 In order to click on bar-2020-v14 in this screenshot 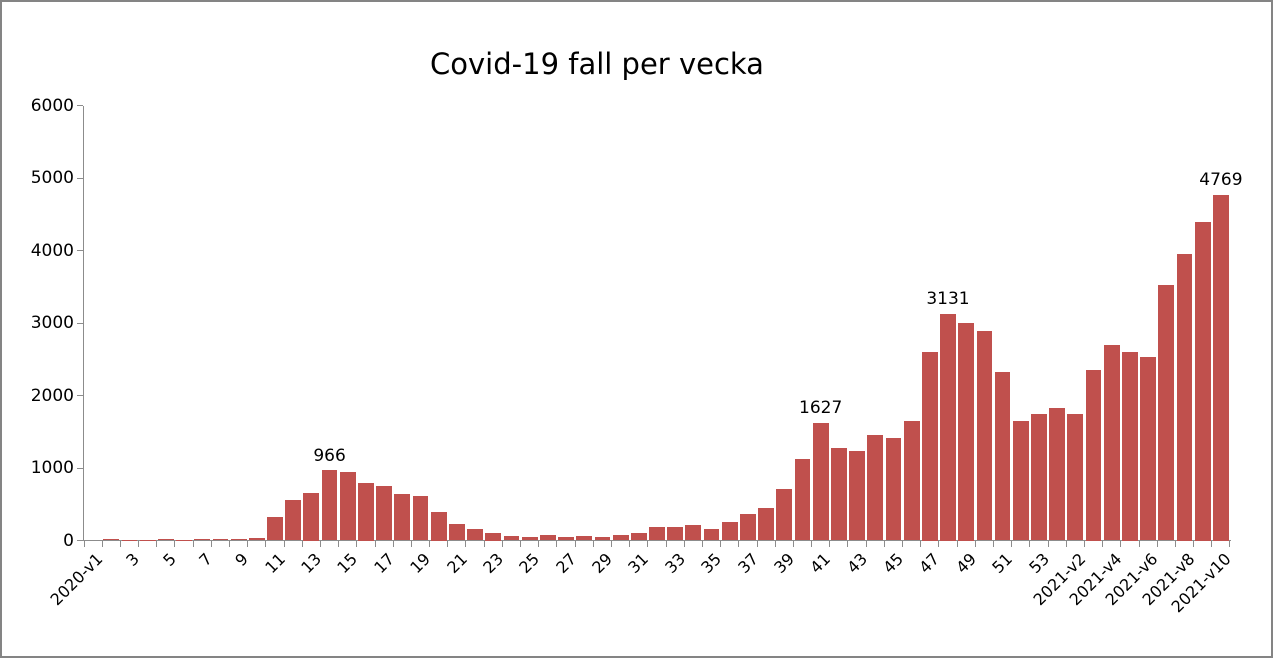, I will do `click(329, 505)`.